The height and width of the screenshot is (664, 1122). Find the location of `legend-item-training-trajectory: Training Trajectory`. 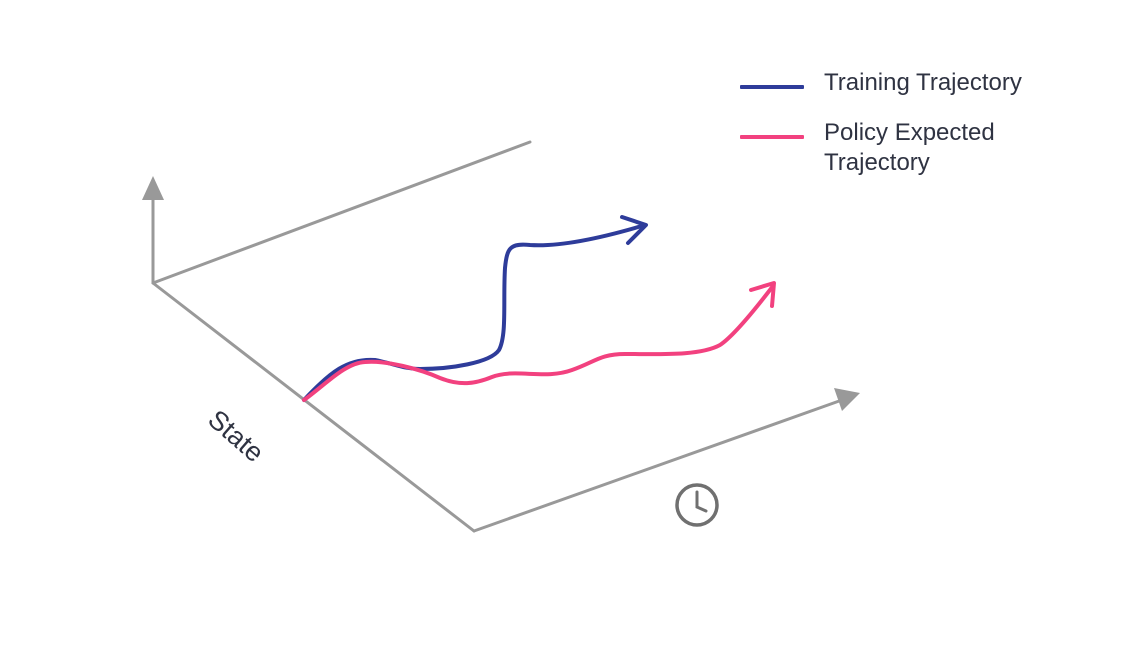

legend-item-training-trajectory: Training Trajectory is located at coordinates (920, 83).